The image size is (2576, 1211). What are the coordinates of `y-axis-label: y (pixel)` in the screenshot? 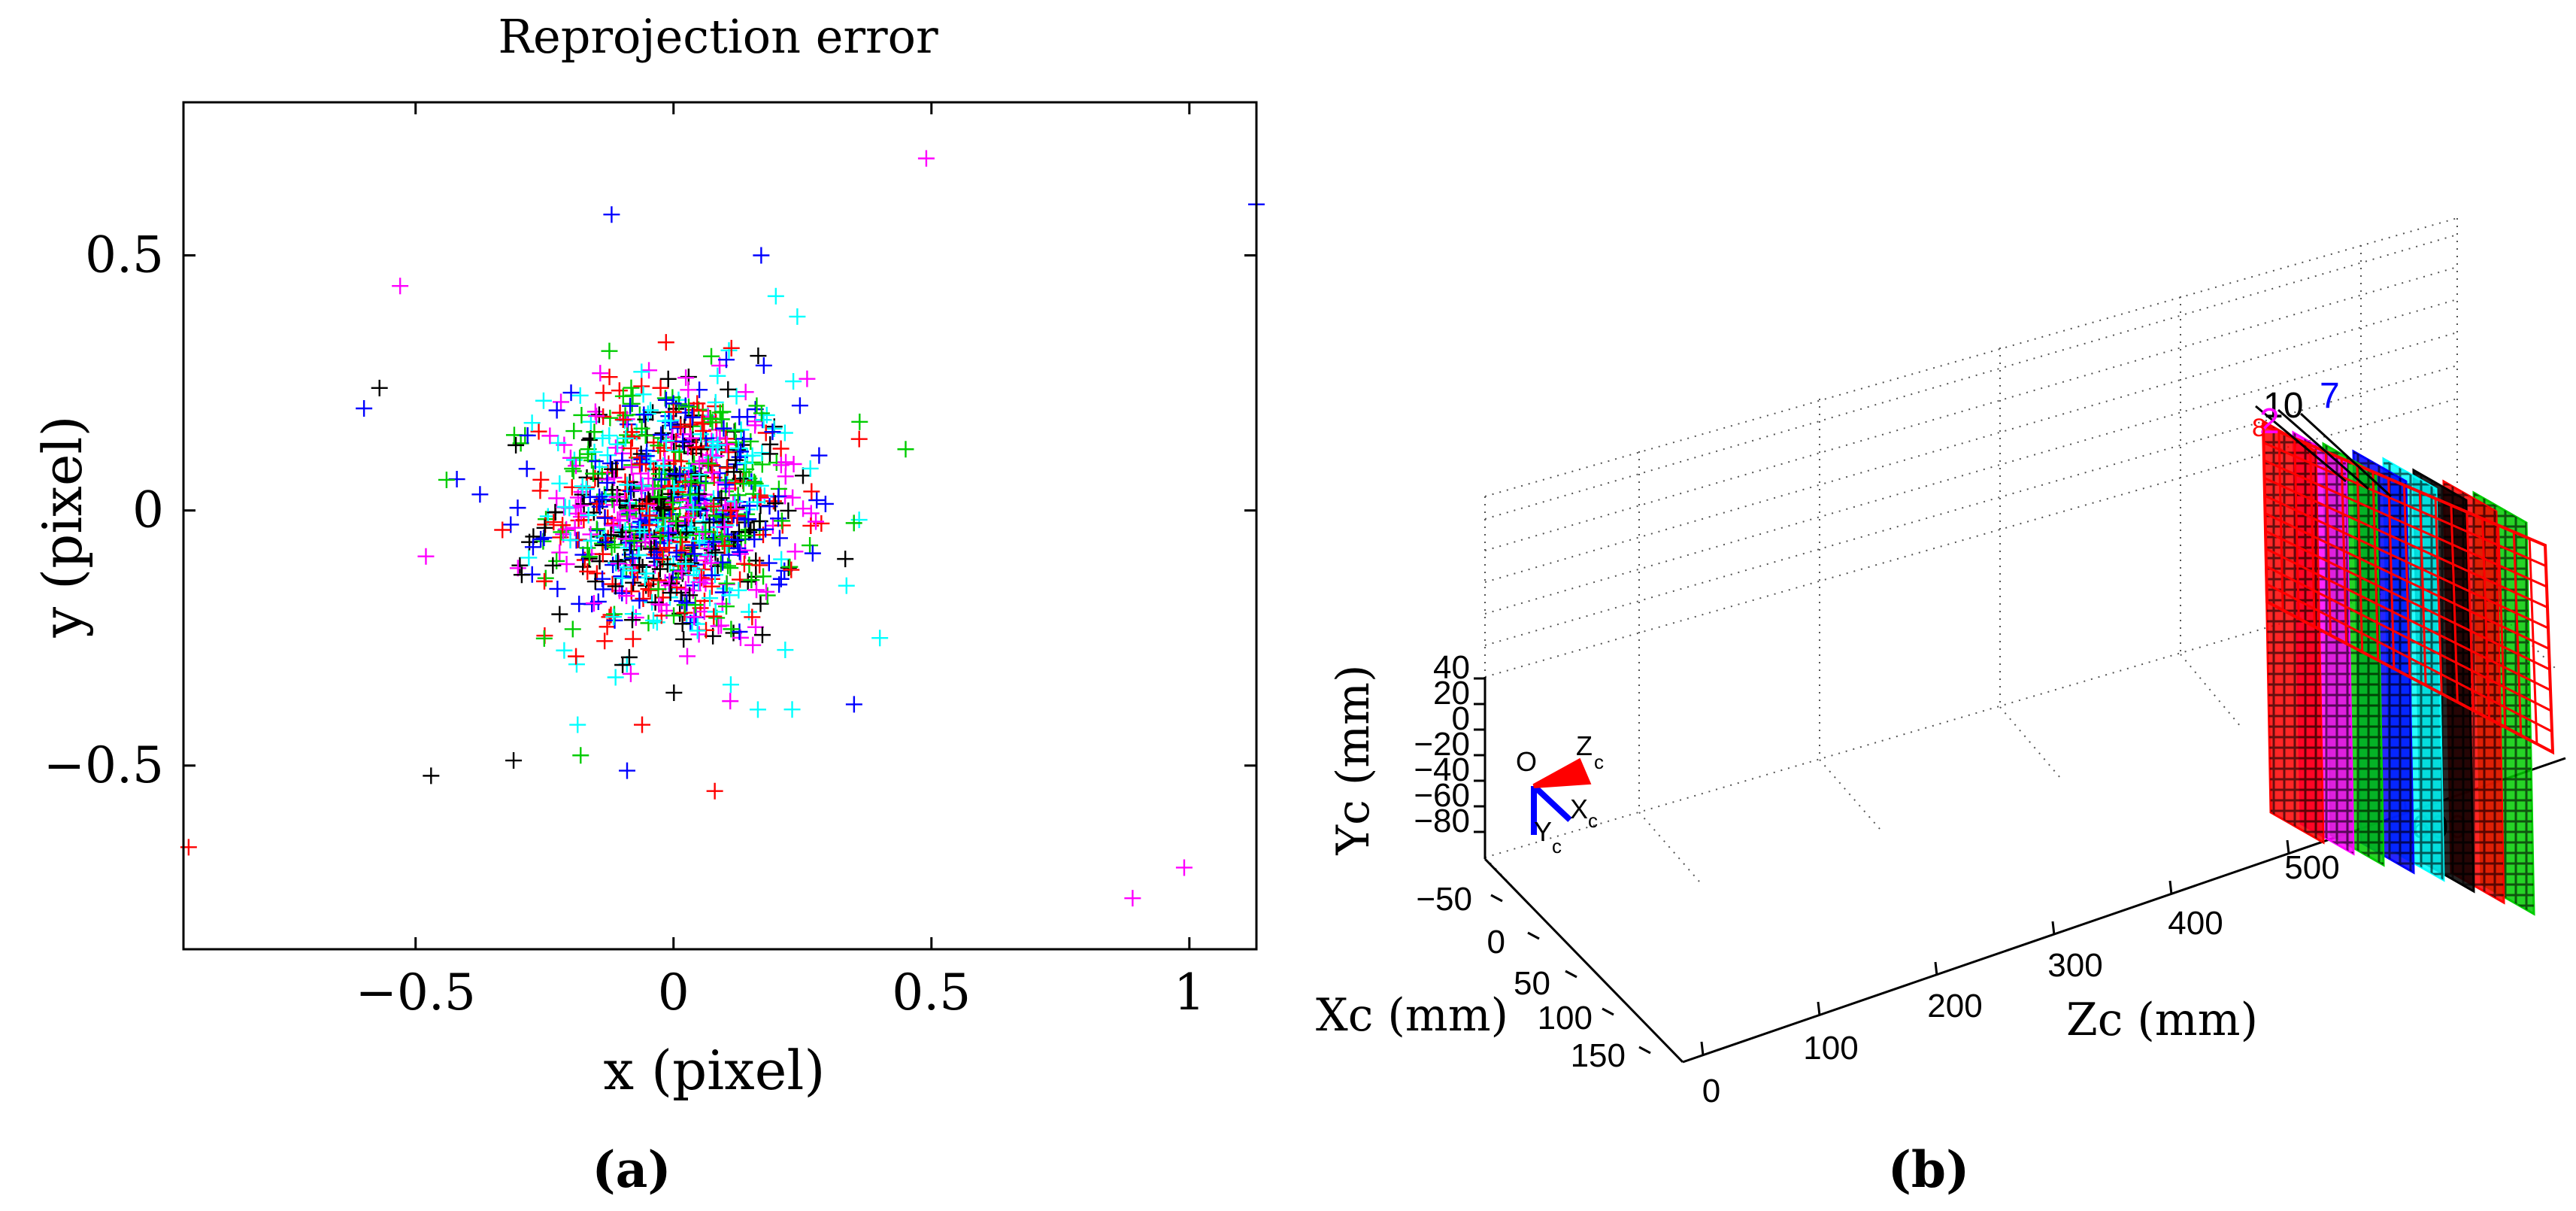 It's located at (62, 526).